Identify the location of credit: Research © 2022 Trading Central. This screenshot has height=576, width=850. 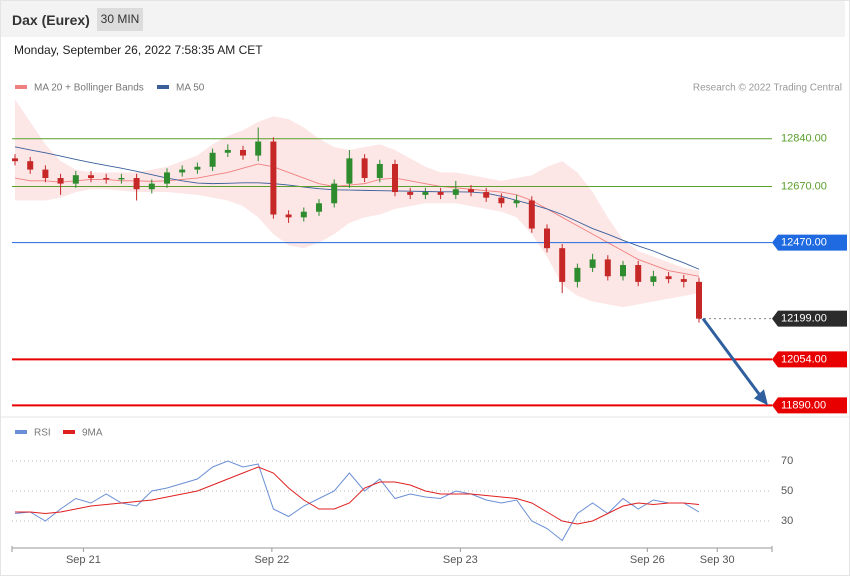
(767, 88).